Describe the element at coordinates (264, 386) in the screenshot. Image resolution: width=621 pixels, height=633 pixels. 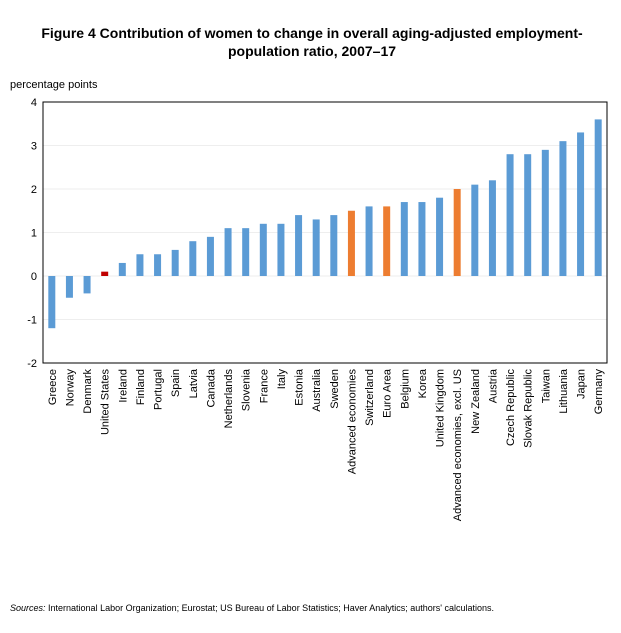
I see `x-tick-label: France` at that location.